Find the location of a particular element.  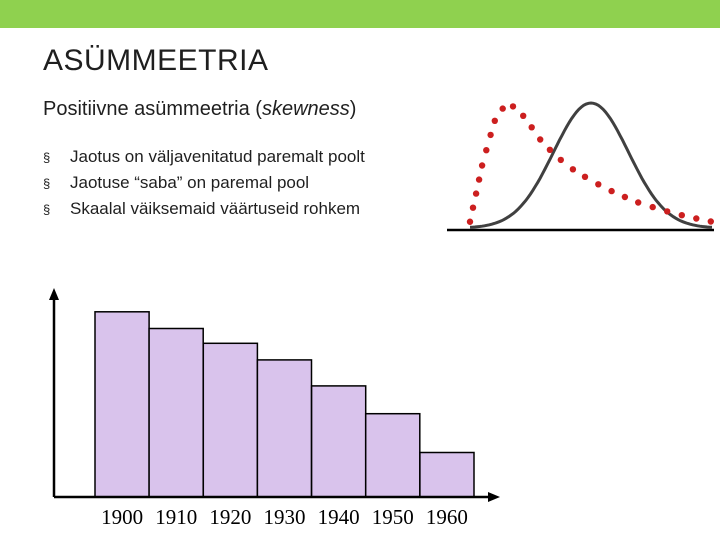

bullet-item: § Jaotus on väljavenitatud paremalt poolt is located at coordinates (204, 157).